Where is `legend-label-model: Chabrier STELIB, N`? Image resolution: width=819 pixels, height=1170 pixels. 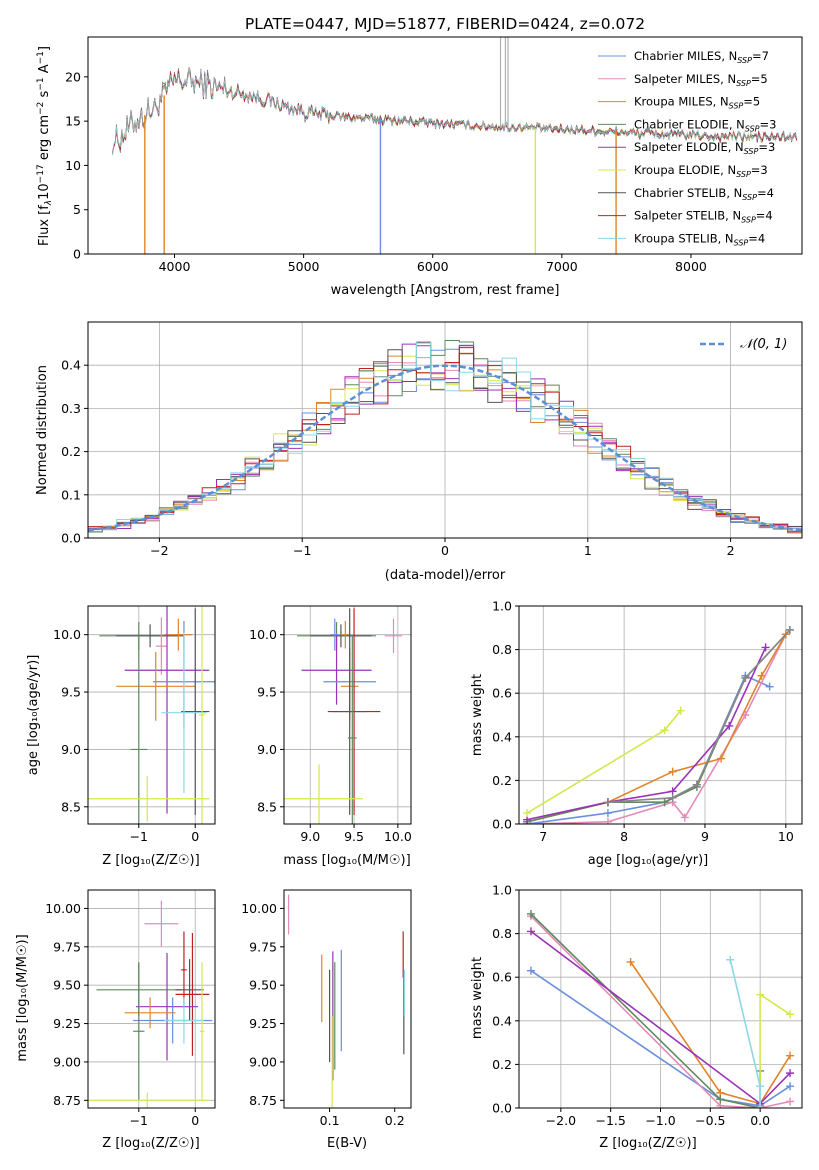
legend-label-model: Chabrier STELIB, N is located at coordinates (688, 193).